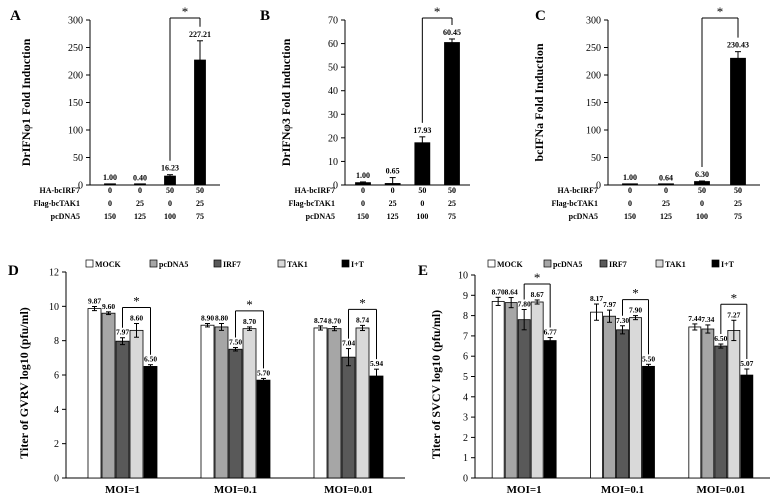  What do you see at coordinates (422, 164) in the screenshot?
I see `chart-b-bar` at bounding box center [422, 164].